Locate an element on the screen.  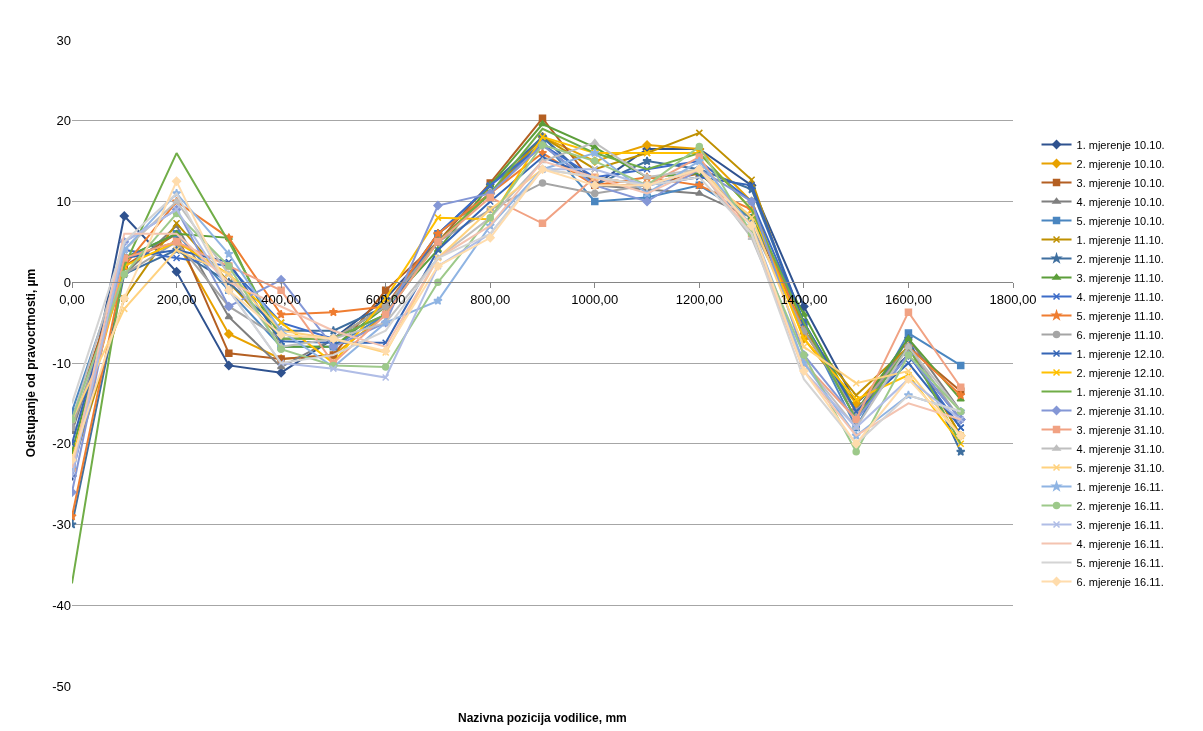
legend-label: 3. mjerenje 10.10. is located at coordinates (1120, 182).